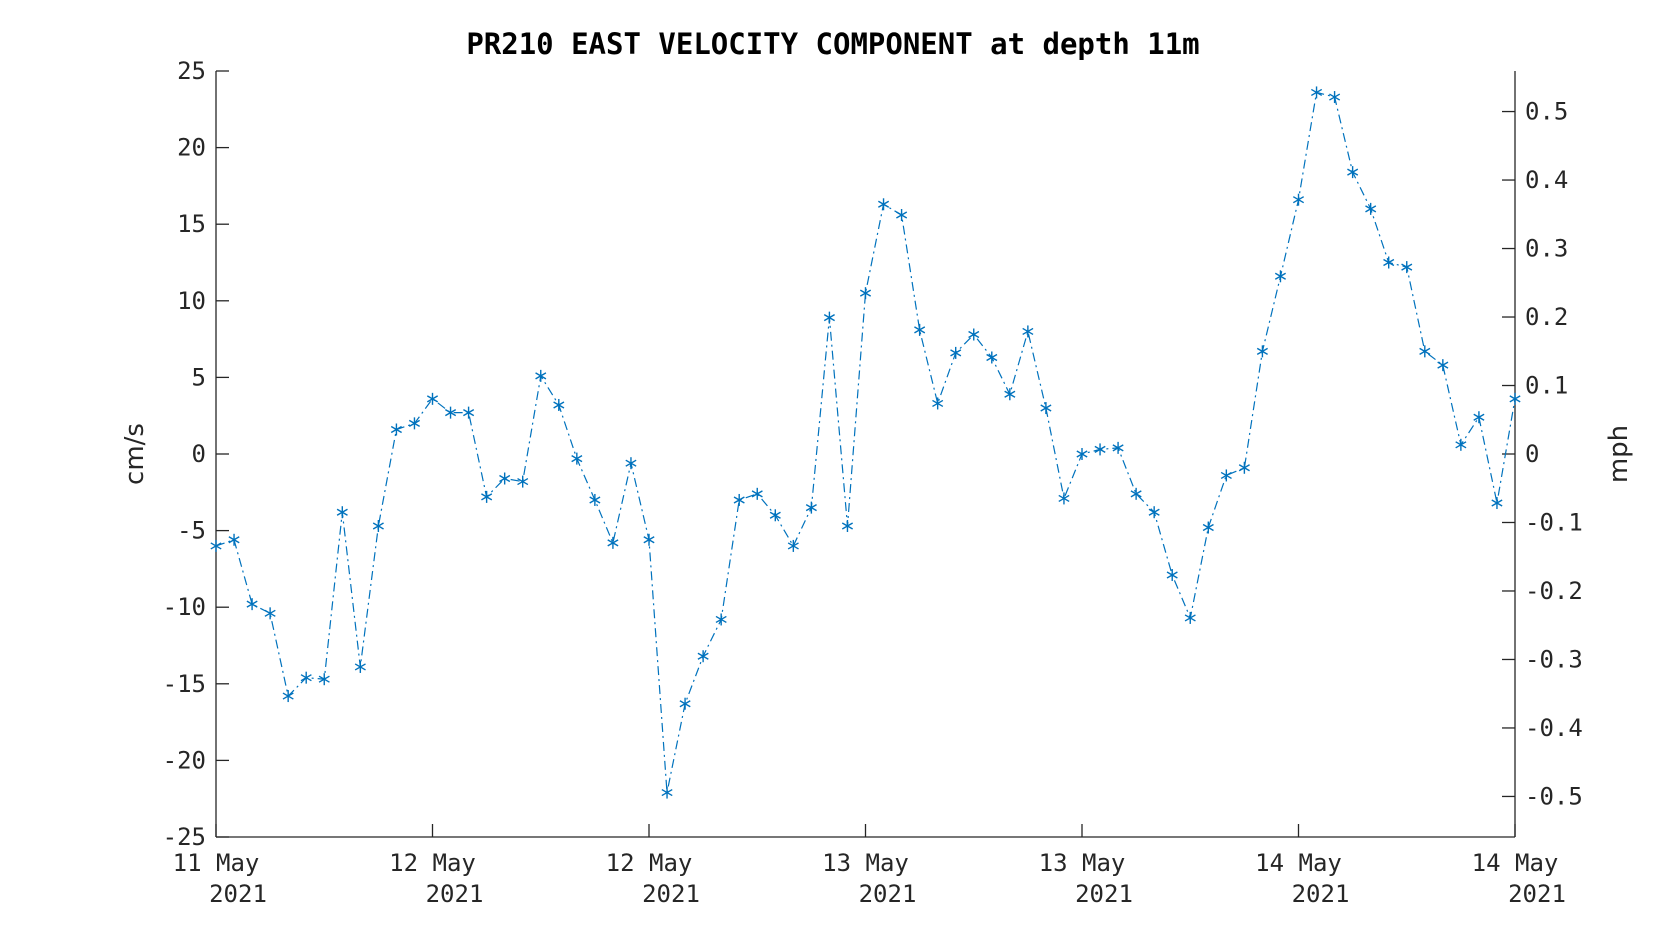 The image size is (1667, 938). I want to click on x-tick-label-date: 14 May, so click(1515, 863).